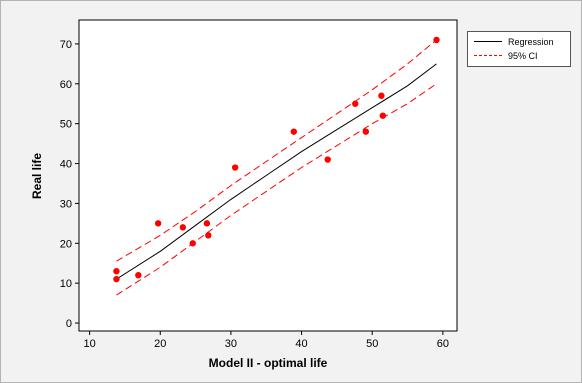 This screenshot has height=383, width=582. Describe the element at coordinates (66, 85) in the screenshot. I see `y-tick-label: 60` at that location.